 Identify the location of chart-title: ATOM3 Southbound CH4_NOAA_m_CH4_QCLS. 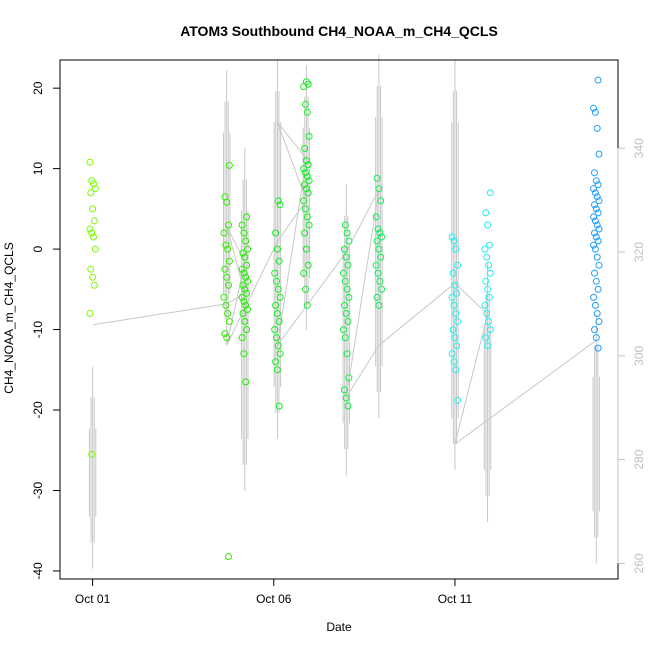
(339, 31).